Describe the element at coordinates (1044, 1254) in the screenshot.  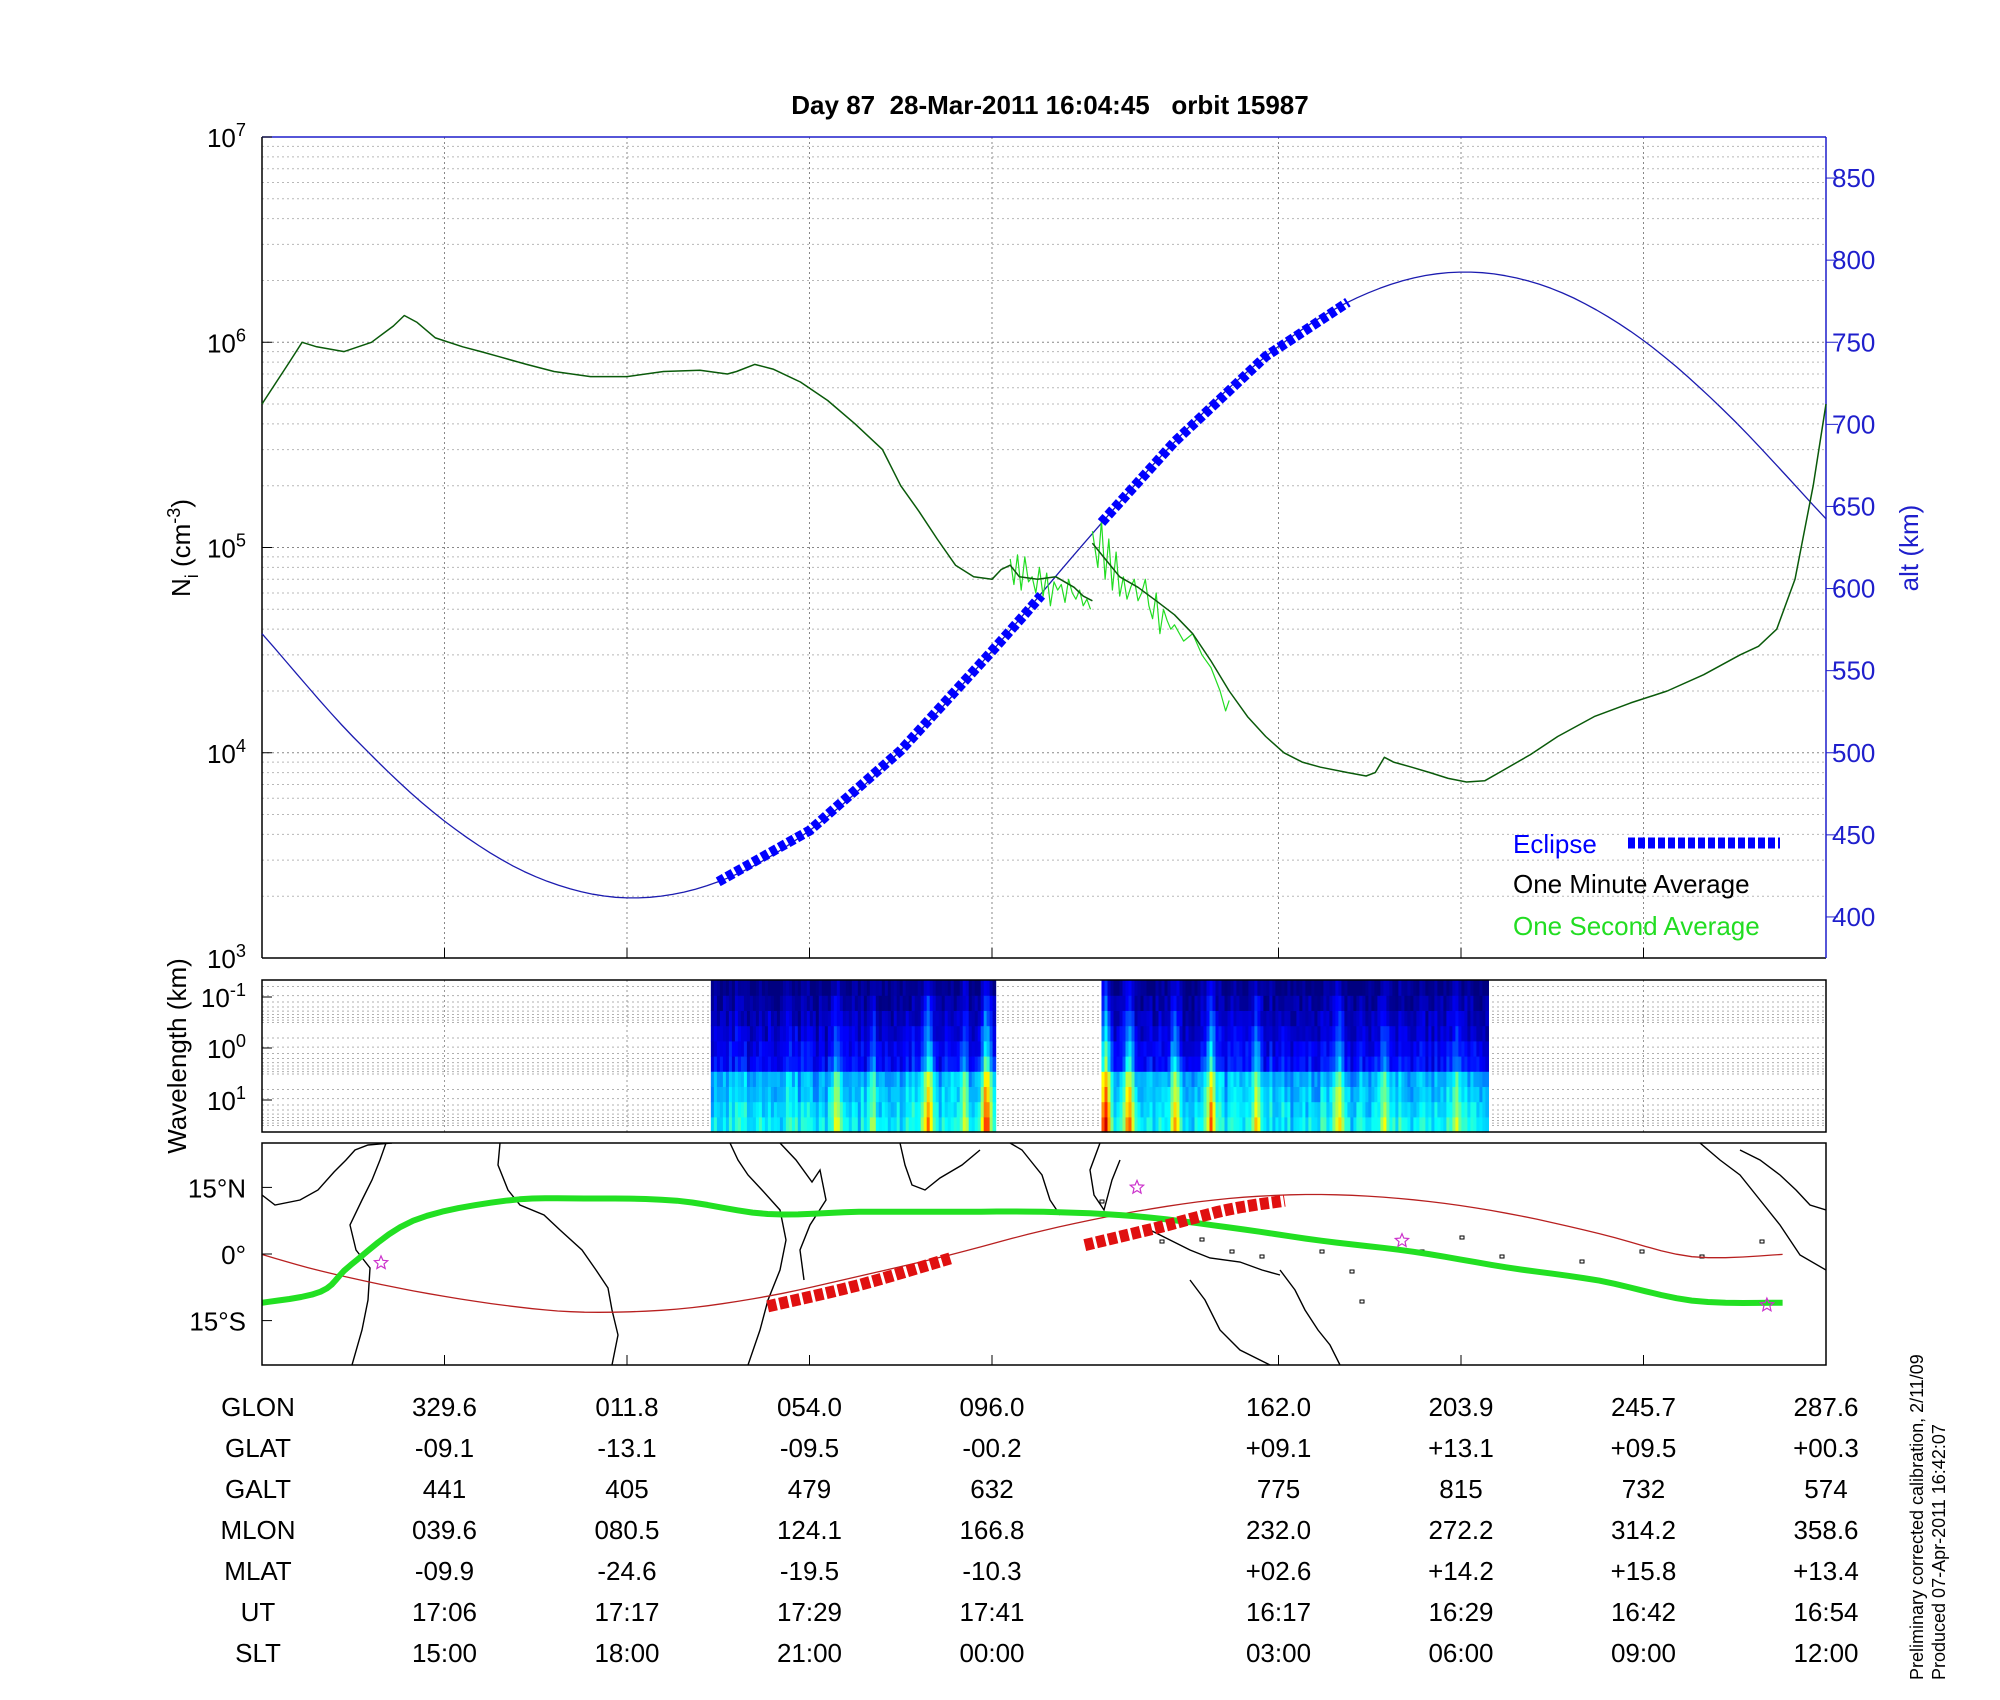
I see `map-frame` at that location.